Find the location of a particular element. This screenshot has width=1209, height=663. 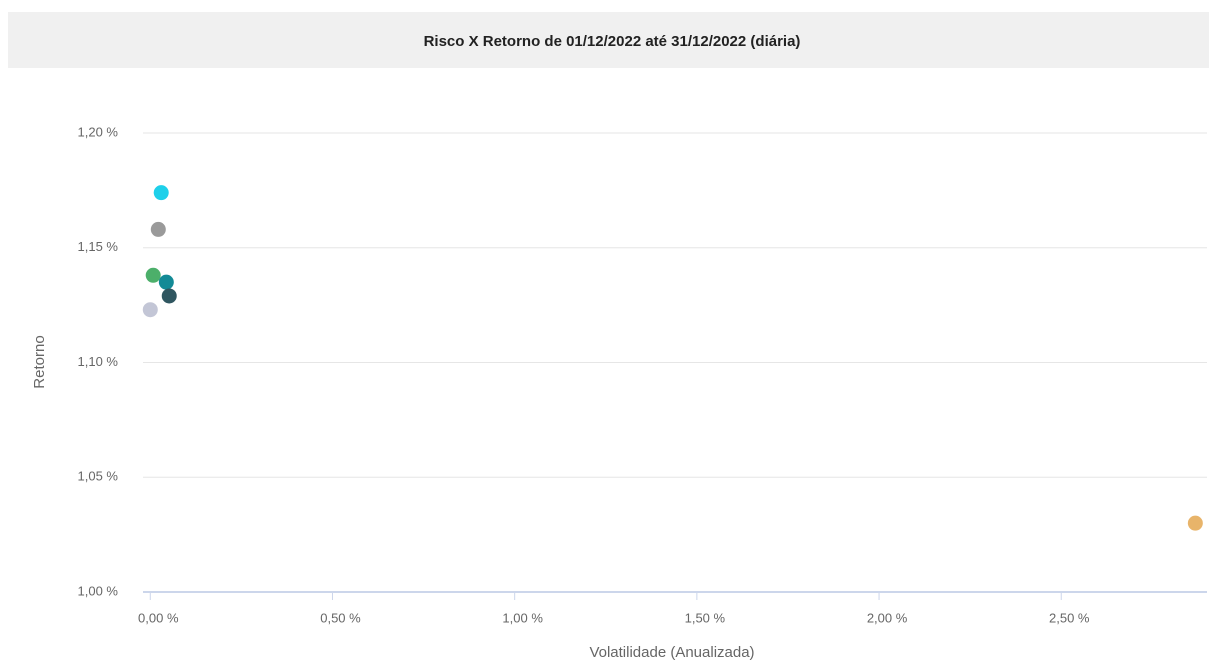

y-tick-label: 1,00 % is located at coordinates (98, 590).